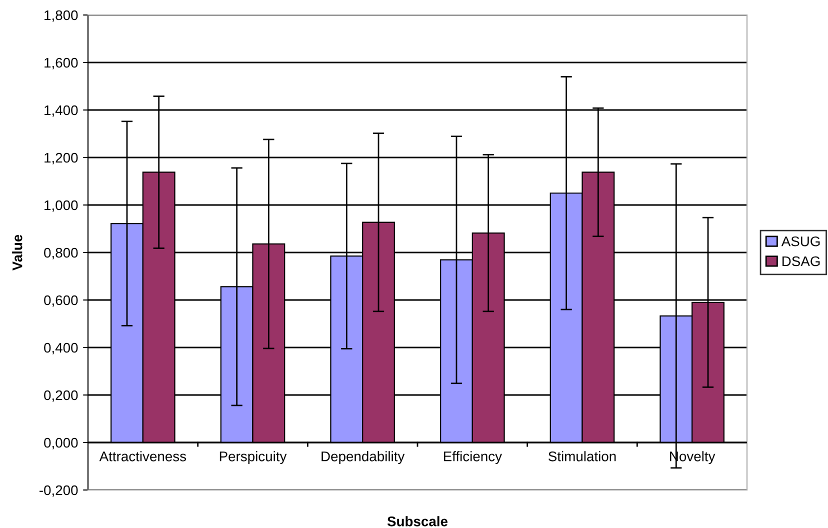  Describe the element at coordinates (61, 396) in the screenshot. I see `y-tick-label: 0,200` at that location.